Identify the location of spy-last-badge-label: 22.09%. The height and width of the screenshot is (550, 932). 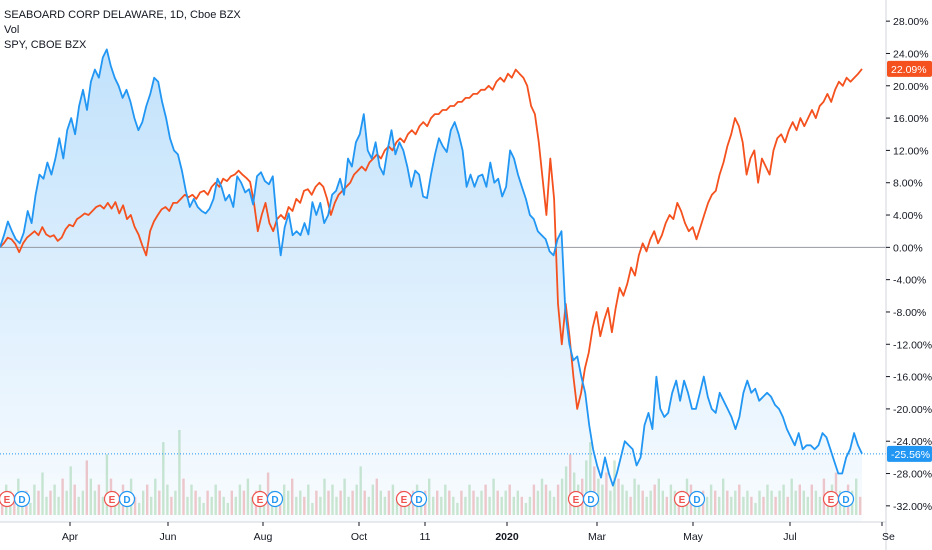
(909, 70).